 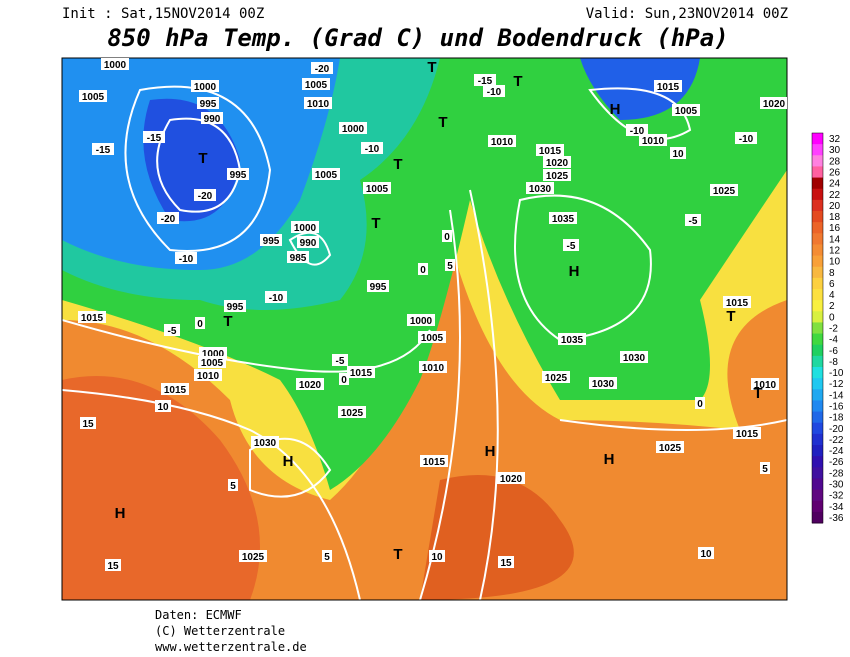 What do you see at coordinates (836, 407) in the screenshot?
I see `colorbar-label: -16` at bounding box center [836, 407].